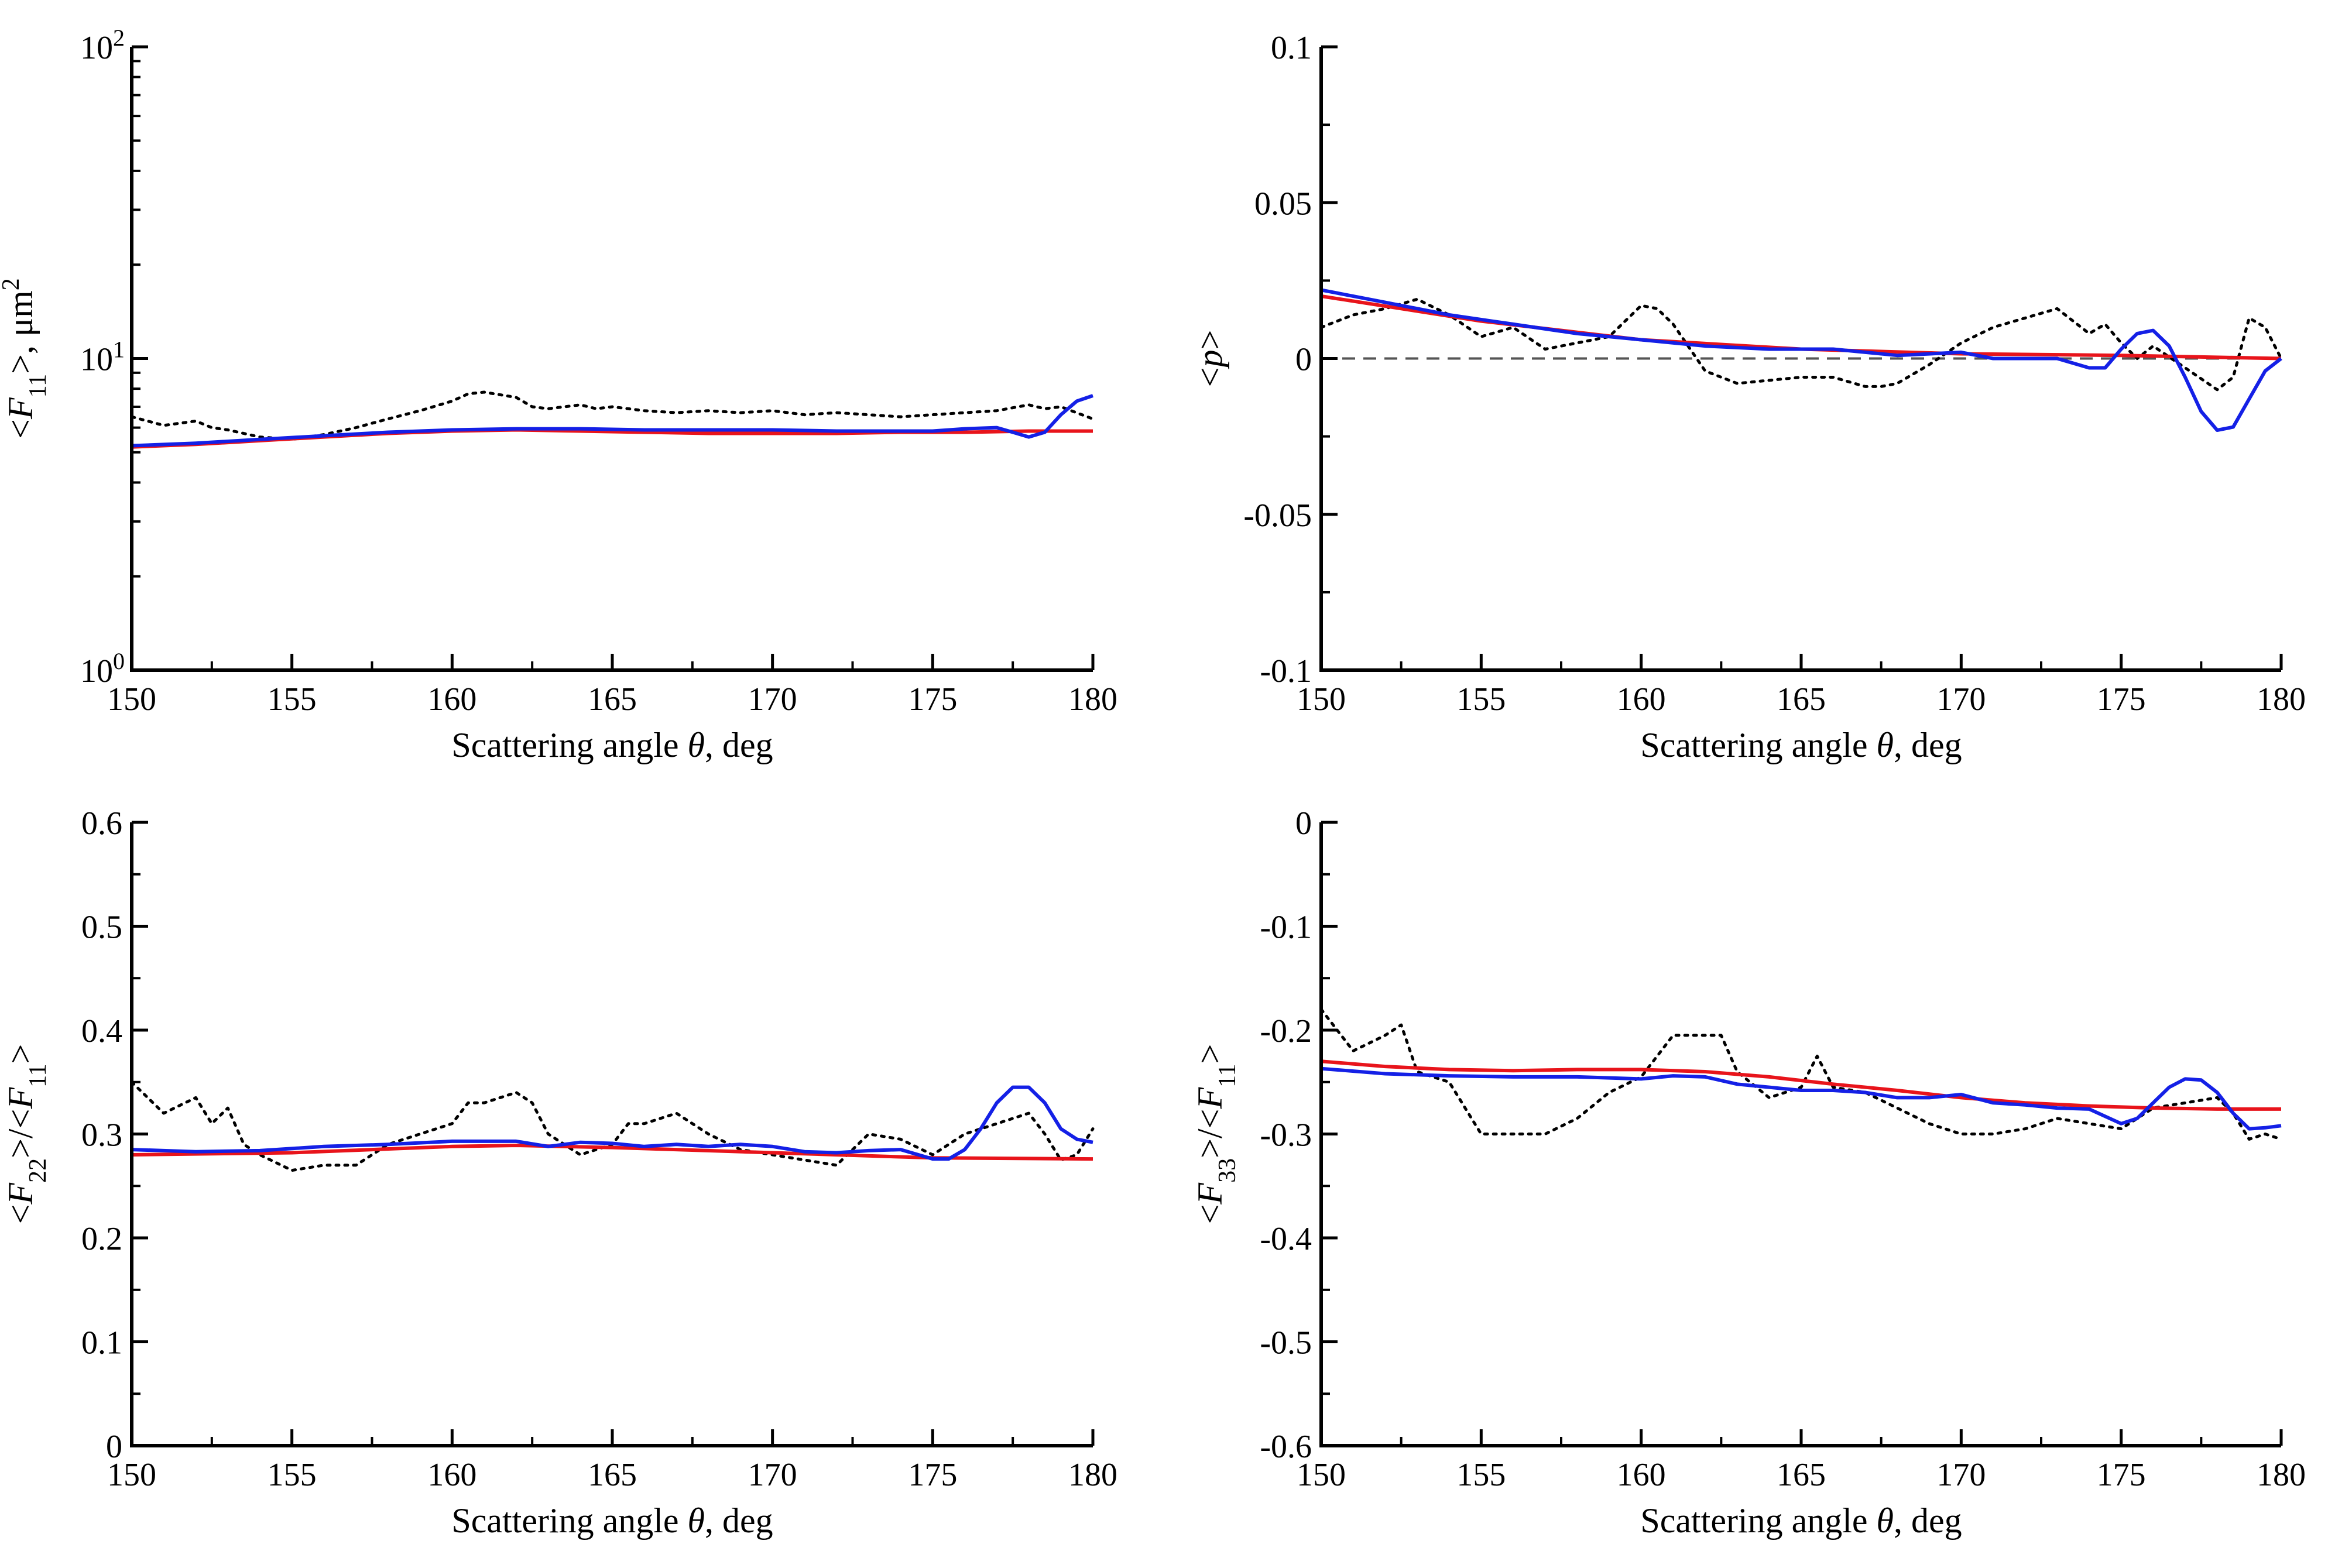 The width and height of the screenshot is (2328, 1568). Describe the element at coordinates (1286, 1239) in the screenshot. I see `y-tick-label: -0.4` at that location.